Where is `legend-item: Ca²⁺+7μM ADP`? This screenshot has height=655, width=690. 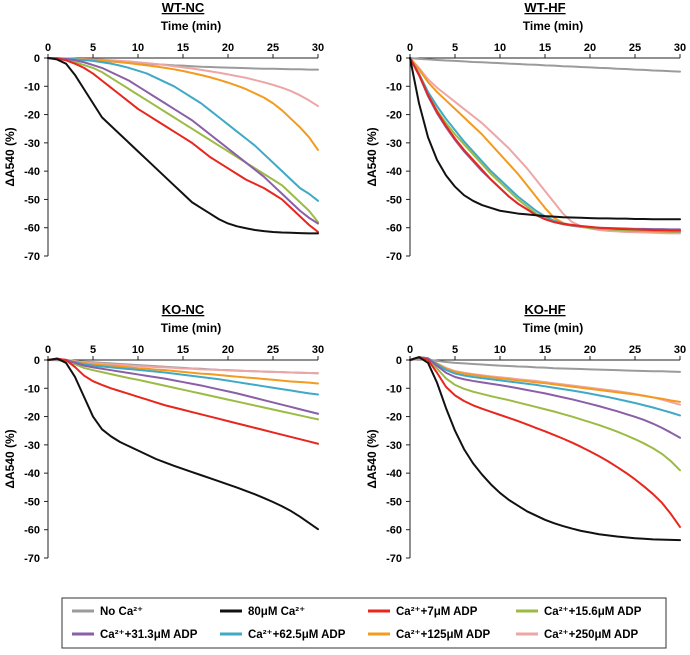
legend-item: Ca²⁺+7μM ADP is located at coordinates (423, 612).